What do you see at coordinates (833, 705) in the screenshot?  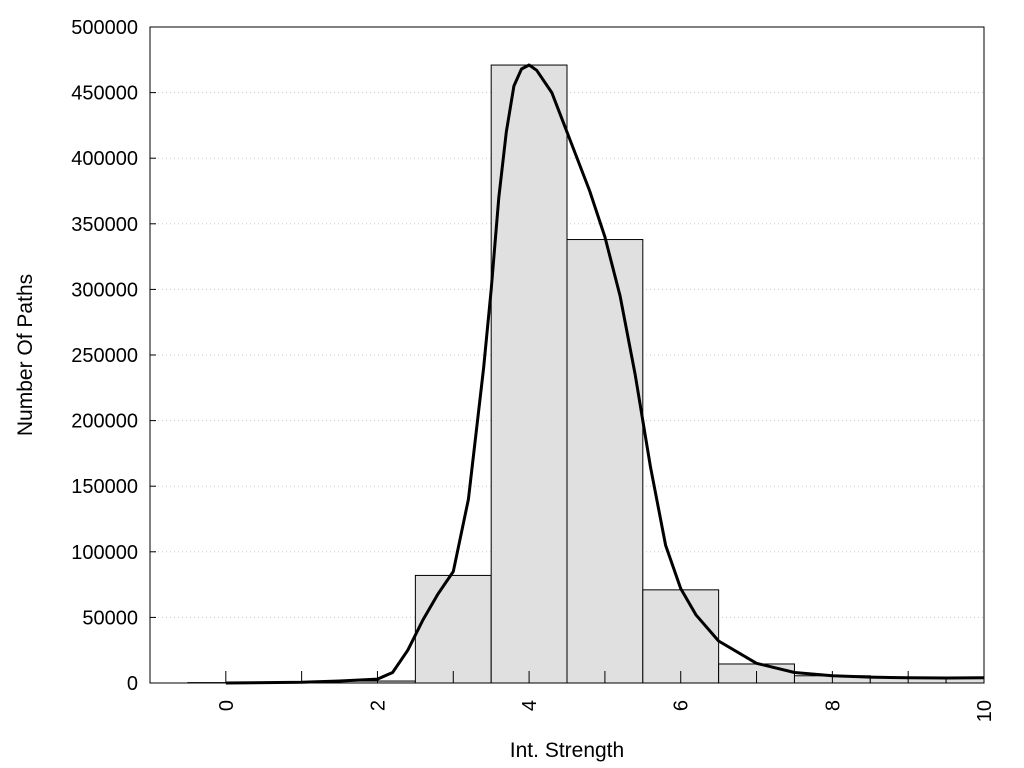 I see `x-tick-label: 8` at bounding box center [833, 705].